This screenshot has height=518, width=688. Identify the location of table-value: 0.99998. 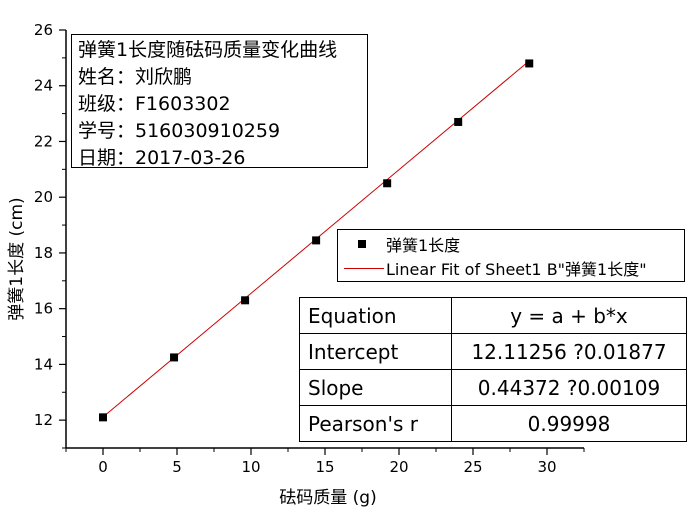
(569, 423).